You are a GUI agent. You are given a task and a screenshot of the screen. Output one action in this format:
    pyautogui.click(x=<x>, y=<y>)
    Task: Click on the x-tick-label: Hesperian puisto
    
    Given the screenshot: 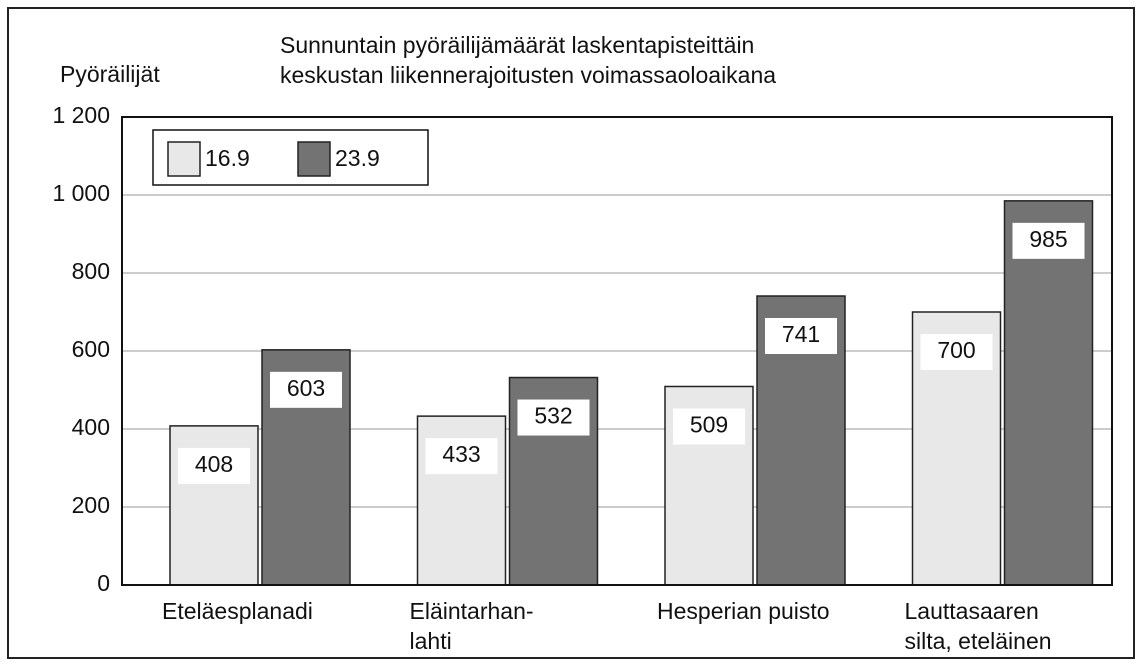 What is the action you would take?
    pyautogui.click(x=743, y=611)
    